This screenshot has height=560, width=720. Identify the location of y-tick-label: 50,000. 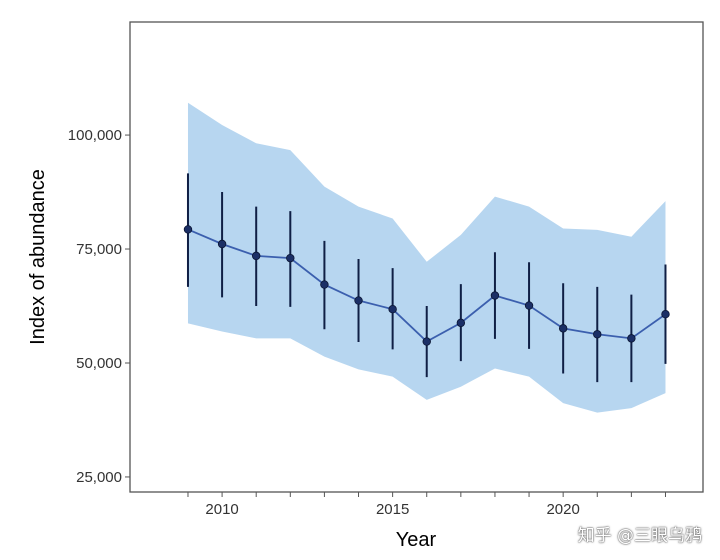
(99, 363).